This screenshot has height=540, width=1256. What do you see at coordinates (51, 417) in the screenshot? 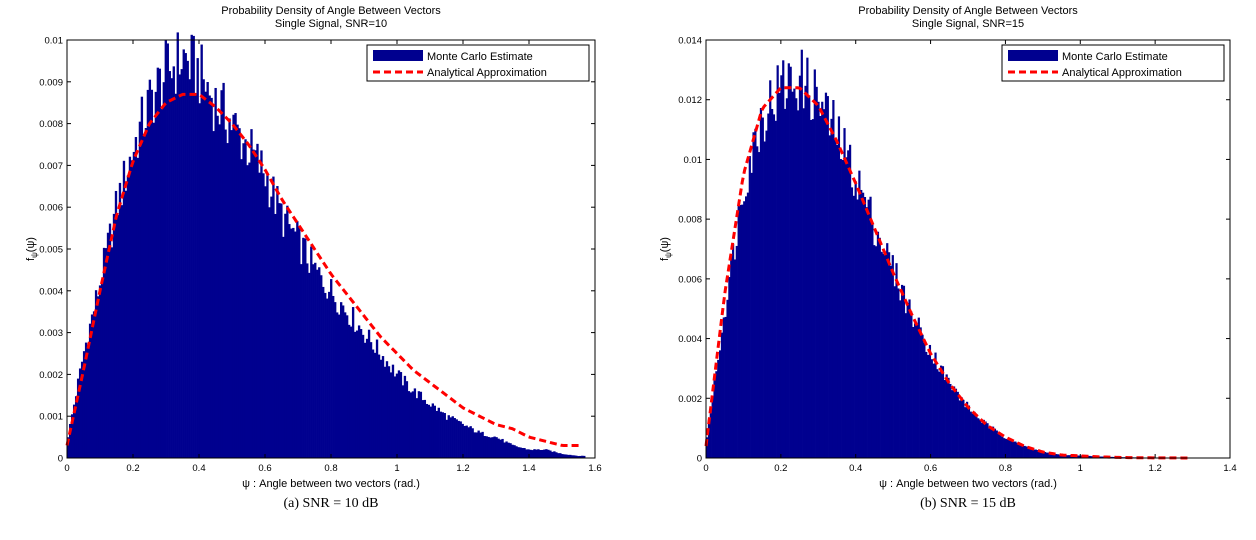
I see `y-tick-label: 0.001` at bounding box center [51, 417].